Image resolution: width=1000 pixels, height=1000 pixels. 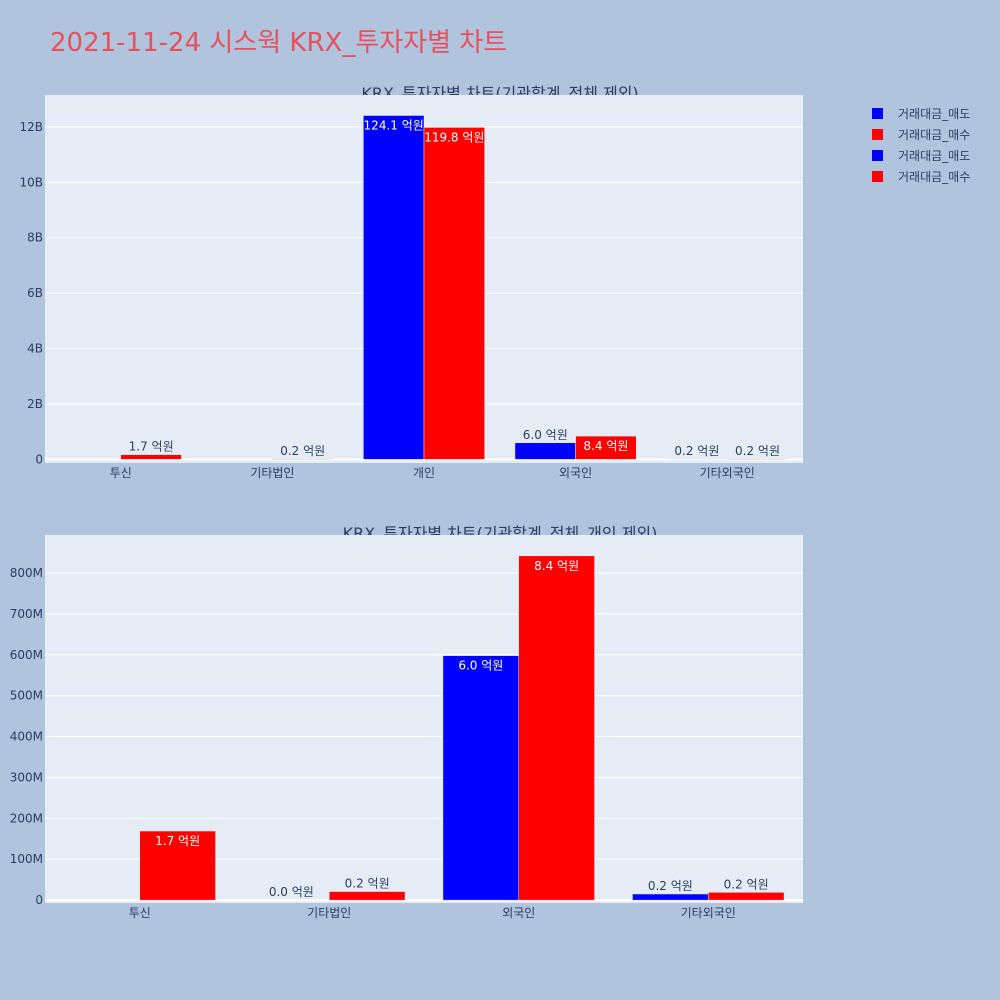 I want to click on y-tick-label: 10B, so click(x=31, y=182).